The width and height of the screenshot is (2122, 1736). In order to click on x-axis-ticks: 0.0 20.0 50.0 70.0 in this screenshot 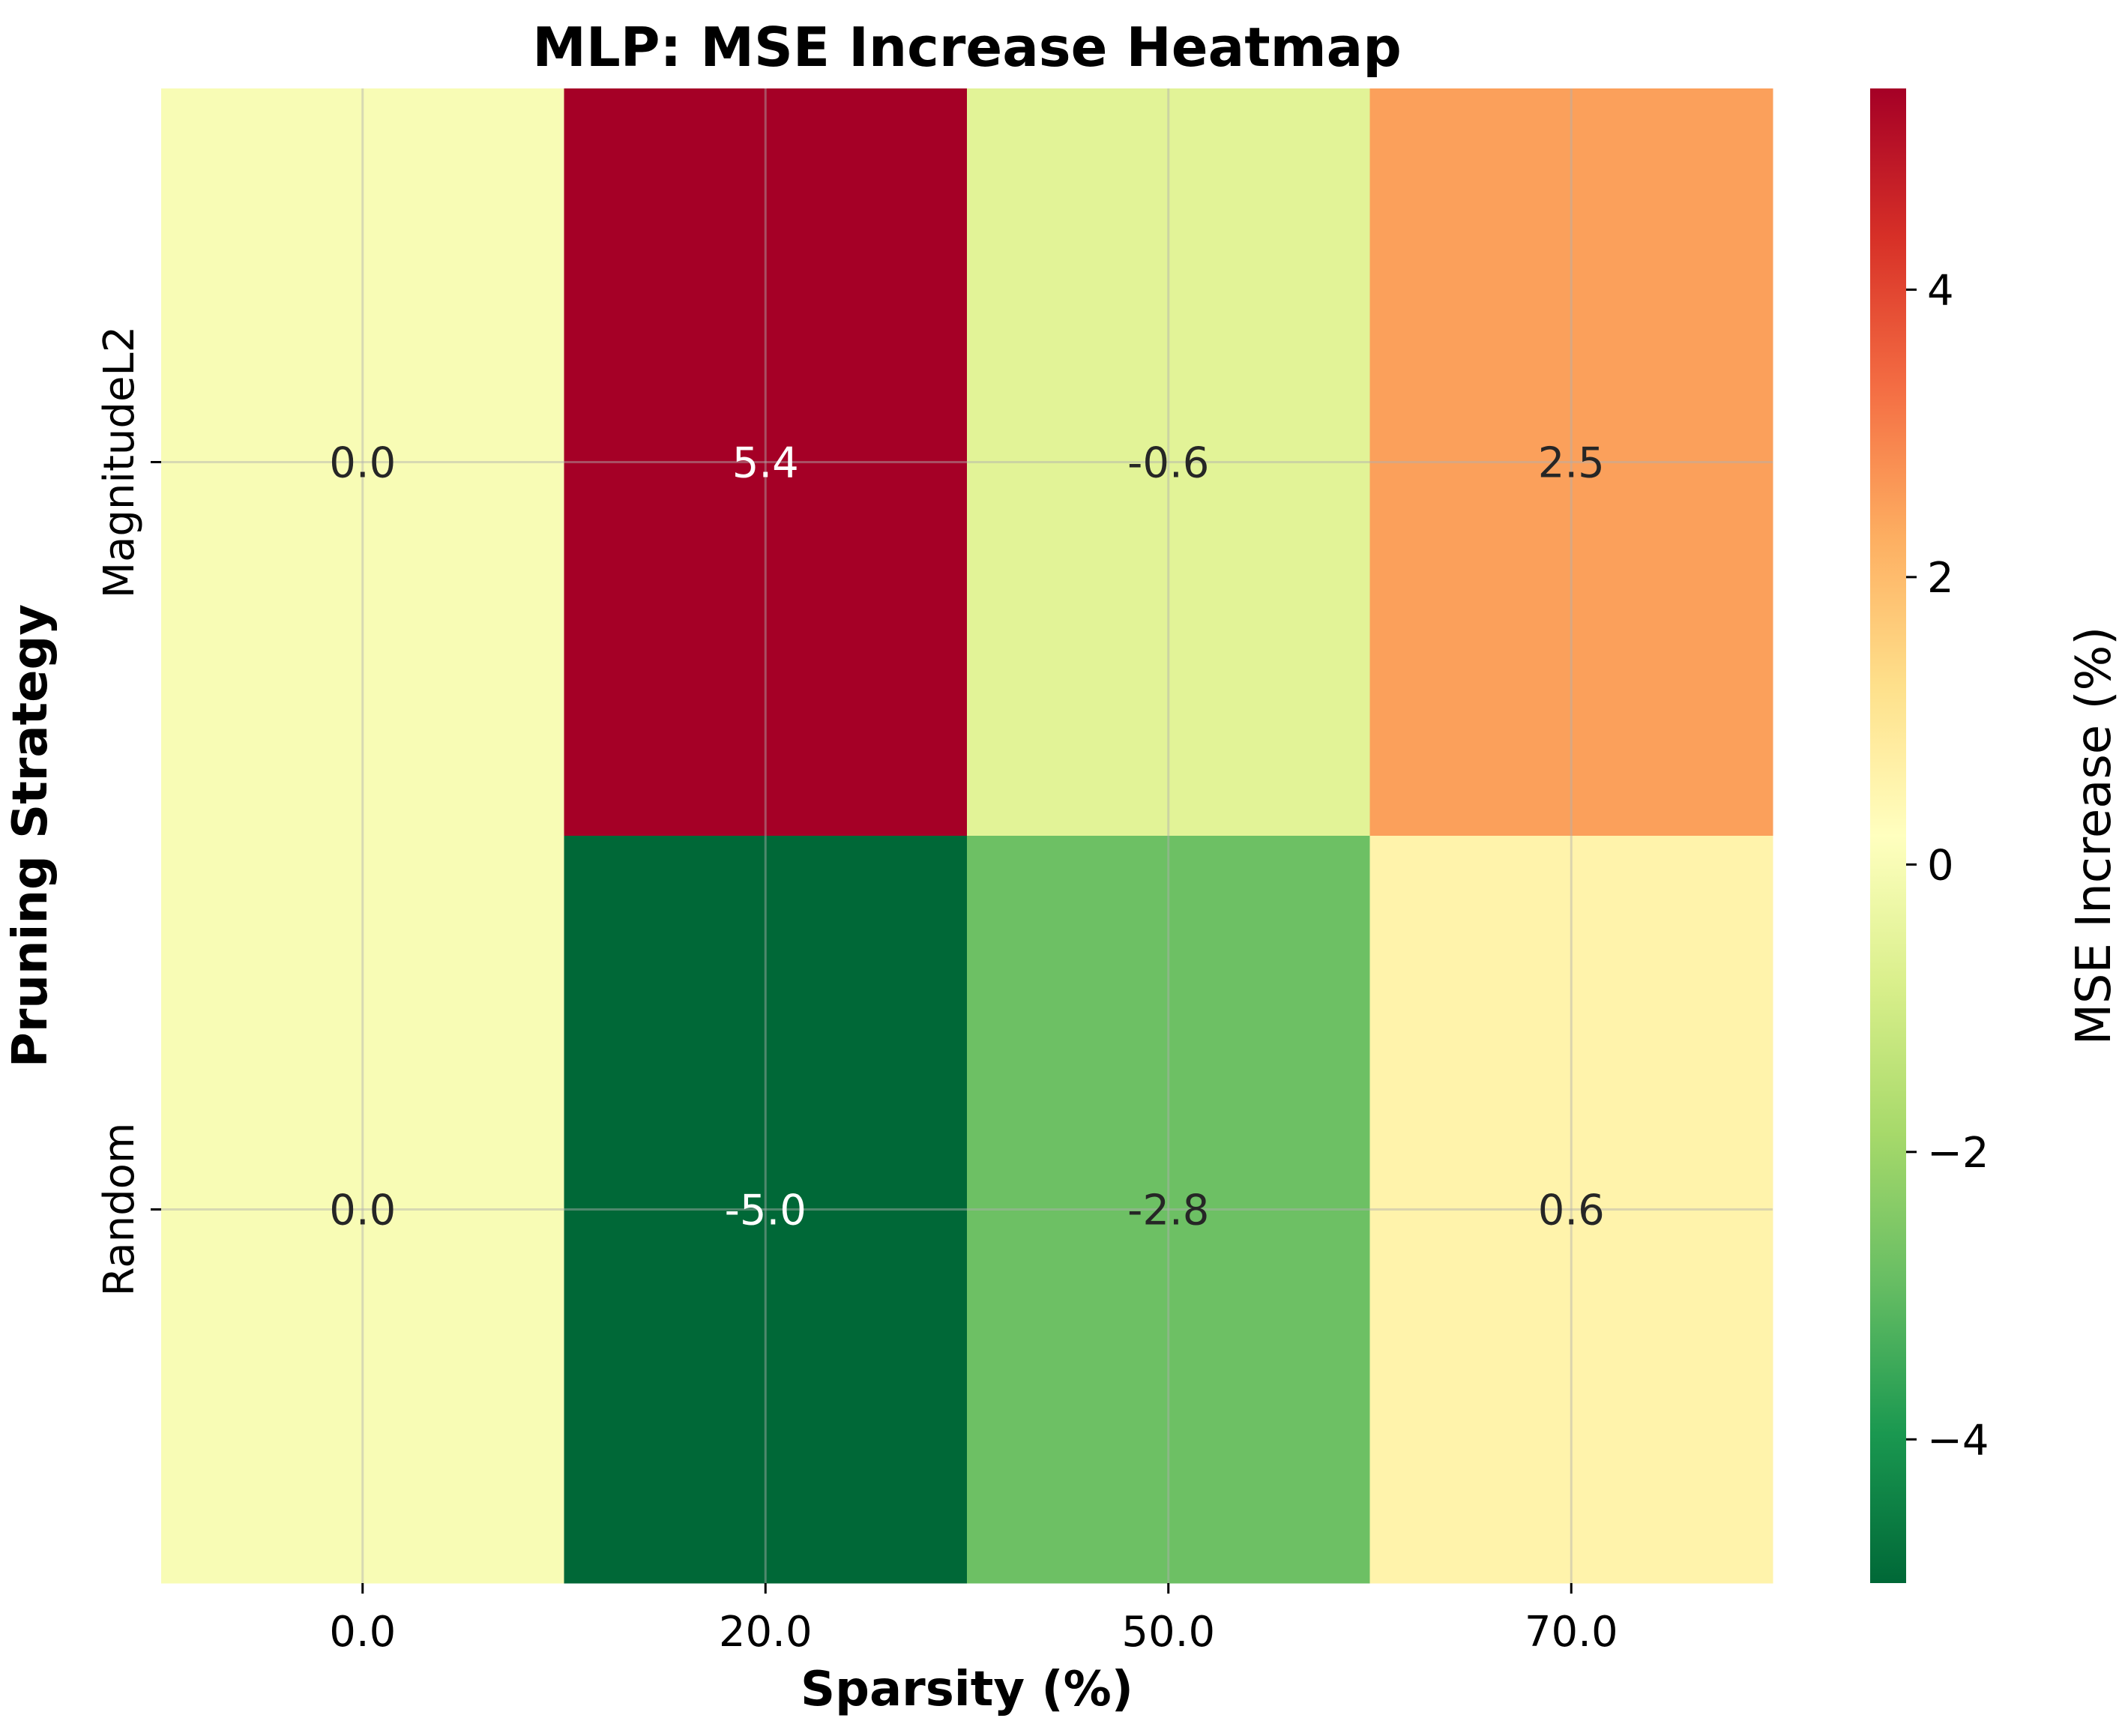, I will do `click(973, 1620)`.